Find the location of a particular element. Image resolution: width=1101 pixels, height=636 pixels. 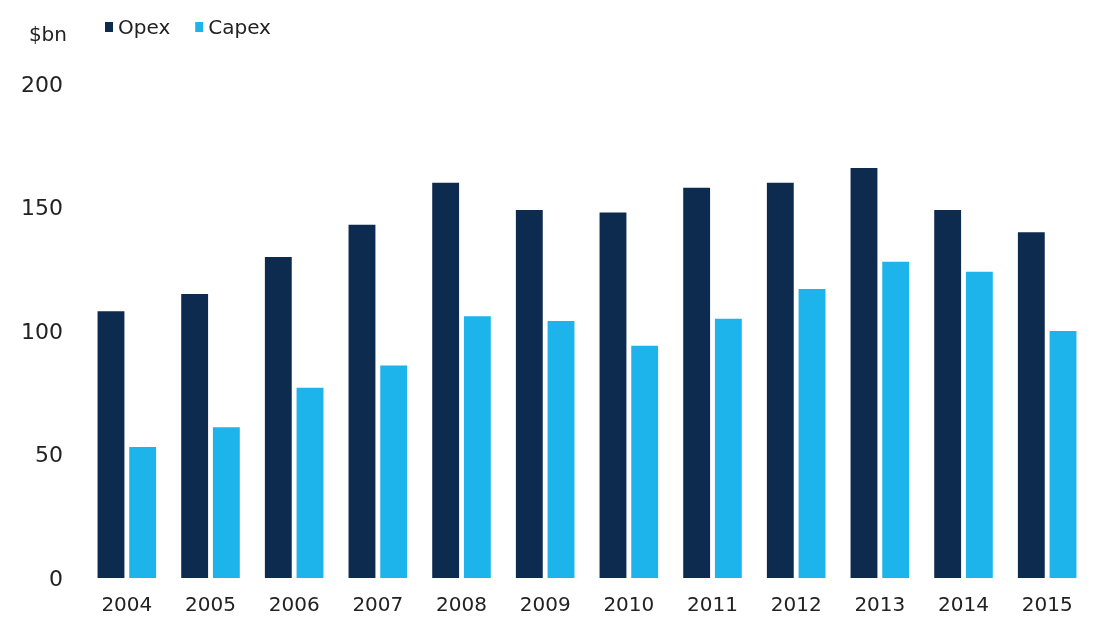

x-tick-label: 2012 is located at coordinates (796, 604).